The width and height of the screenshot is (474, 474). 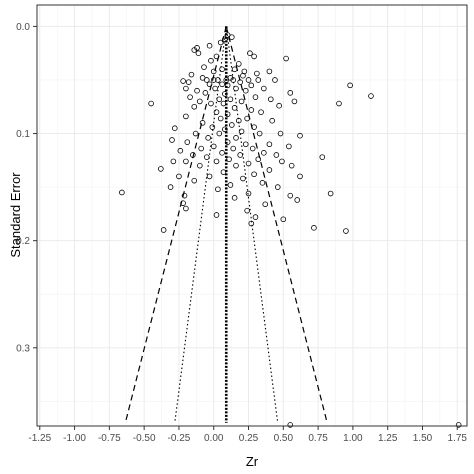 What do you see at coordinates (144, 438) in the screenshot?
I see `x-tick-label: -0.50` at bounding box center [144, 438].